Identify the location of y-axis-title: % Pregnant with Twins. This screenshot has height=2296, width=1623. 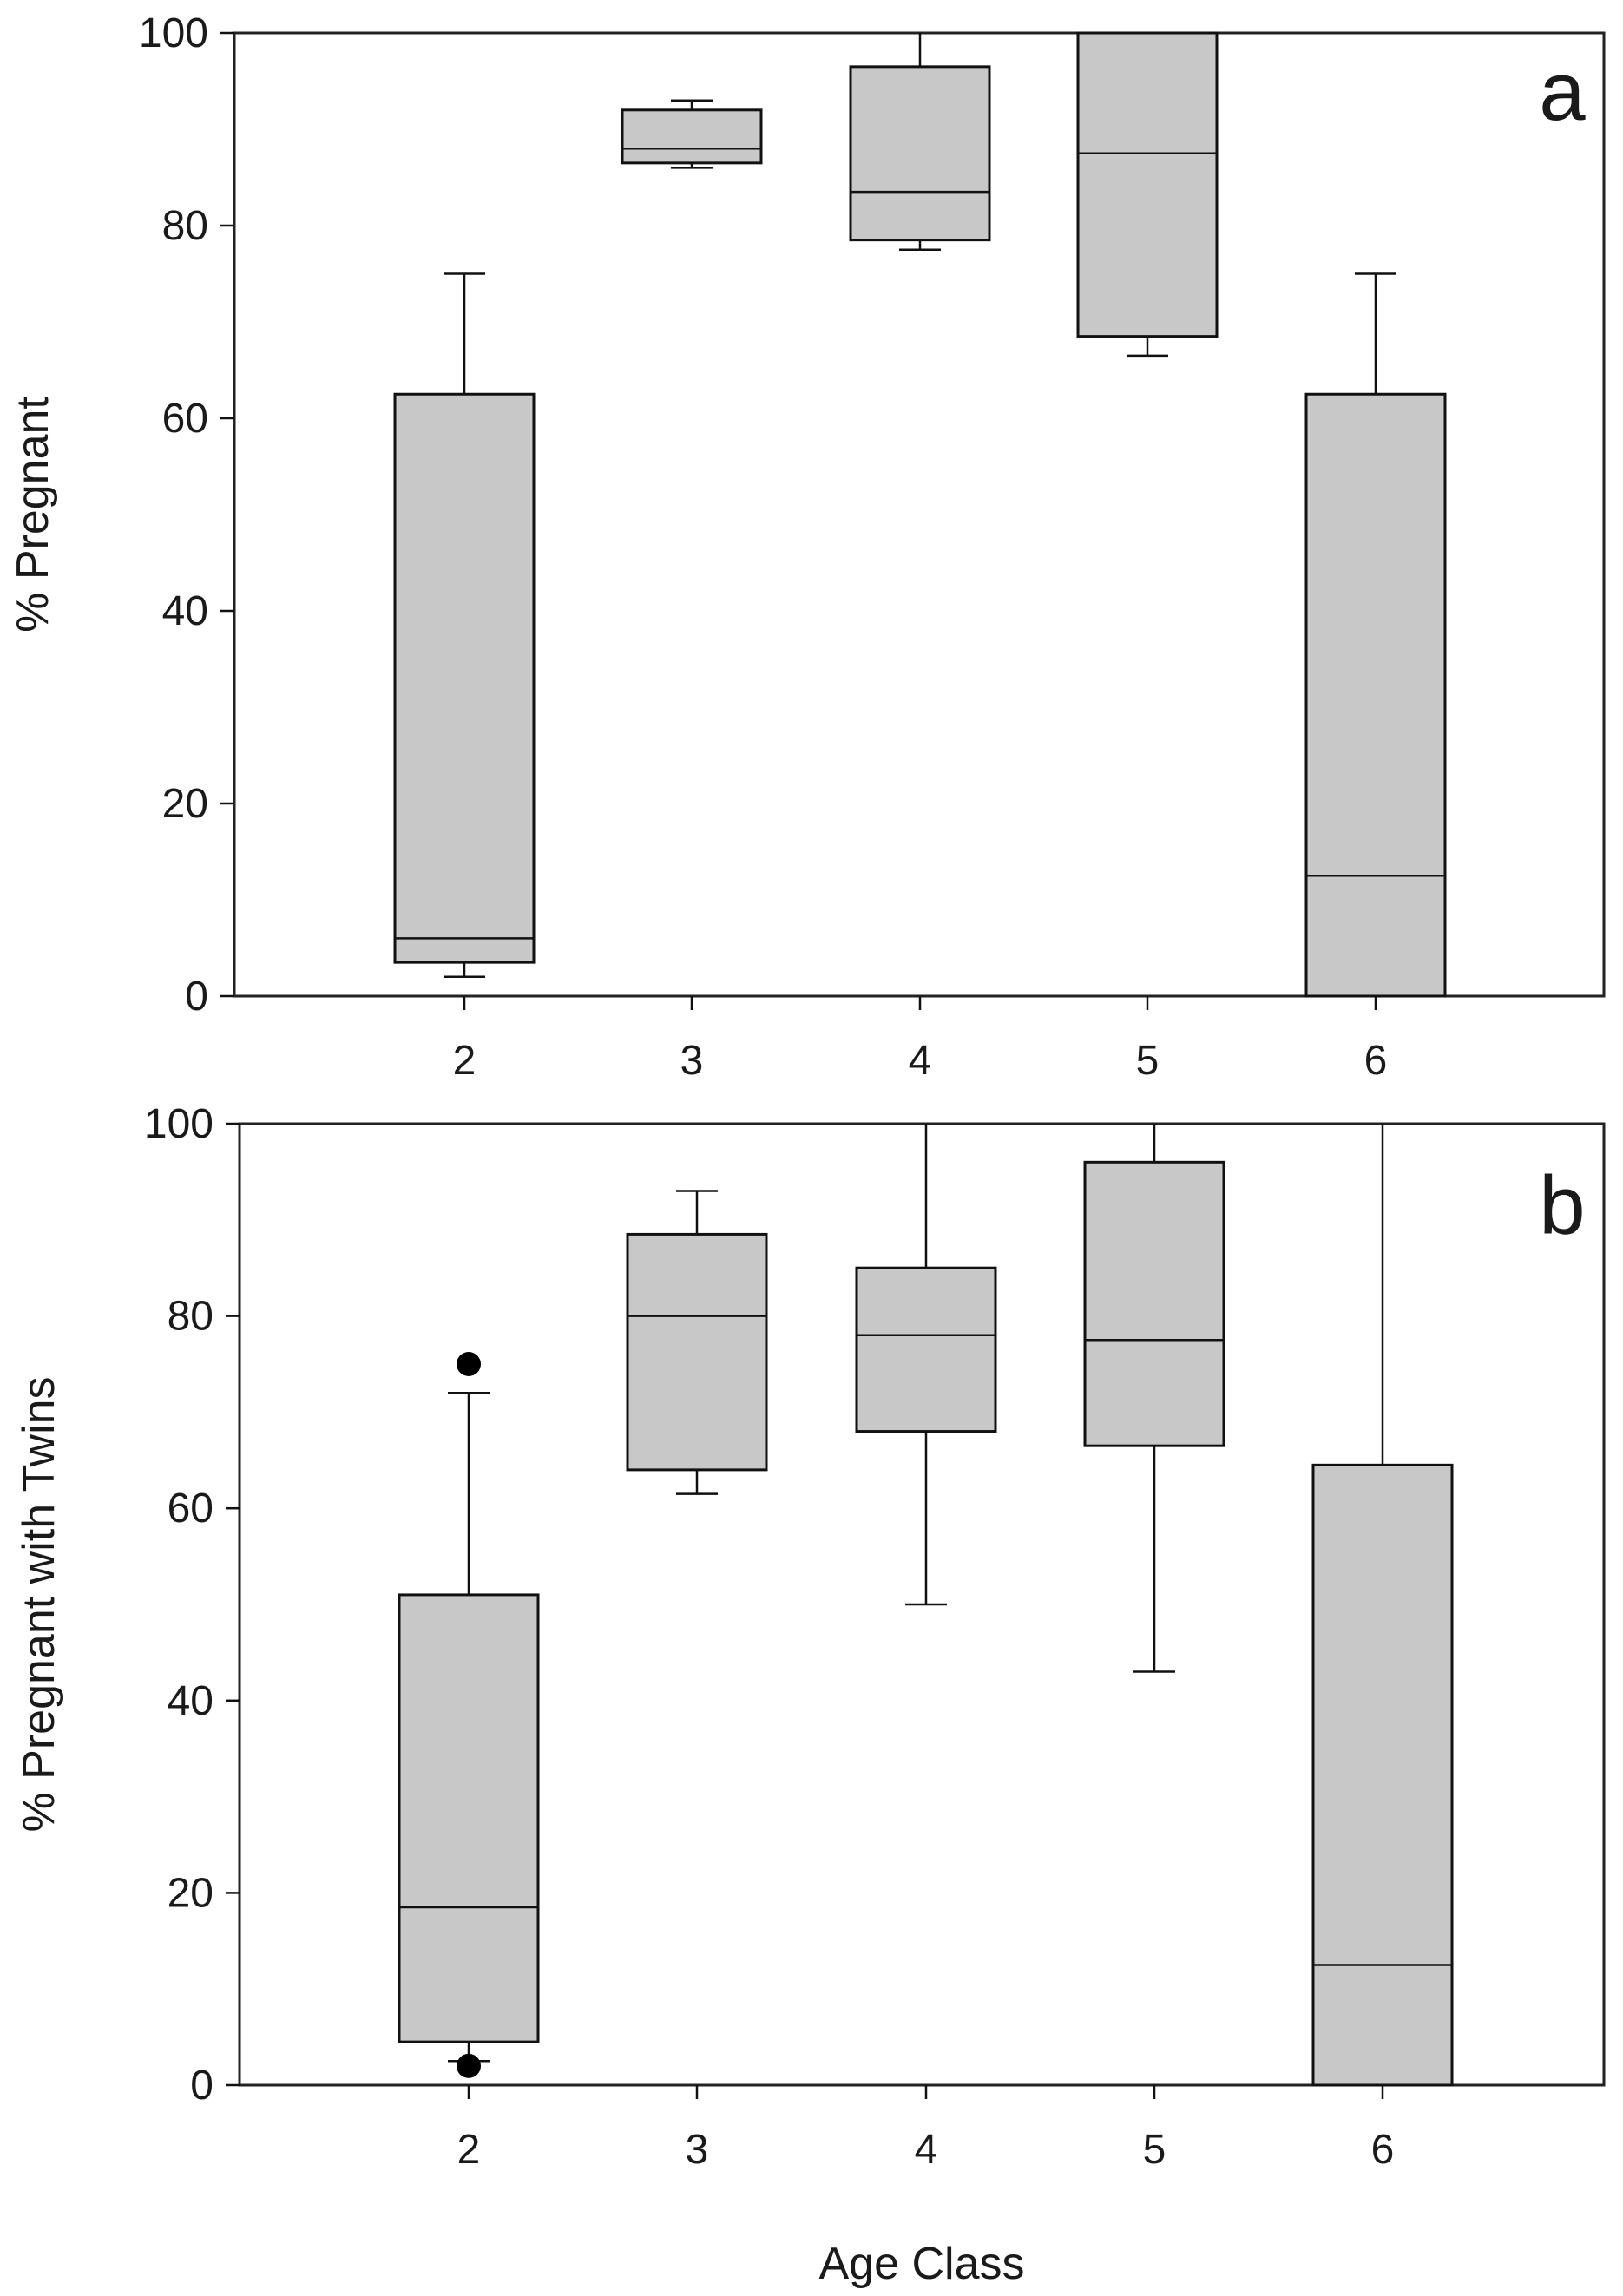
(39, 1604).